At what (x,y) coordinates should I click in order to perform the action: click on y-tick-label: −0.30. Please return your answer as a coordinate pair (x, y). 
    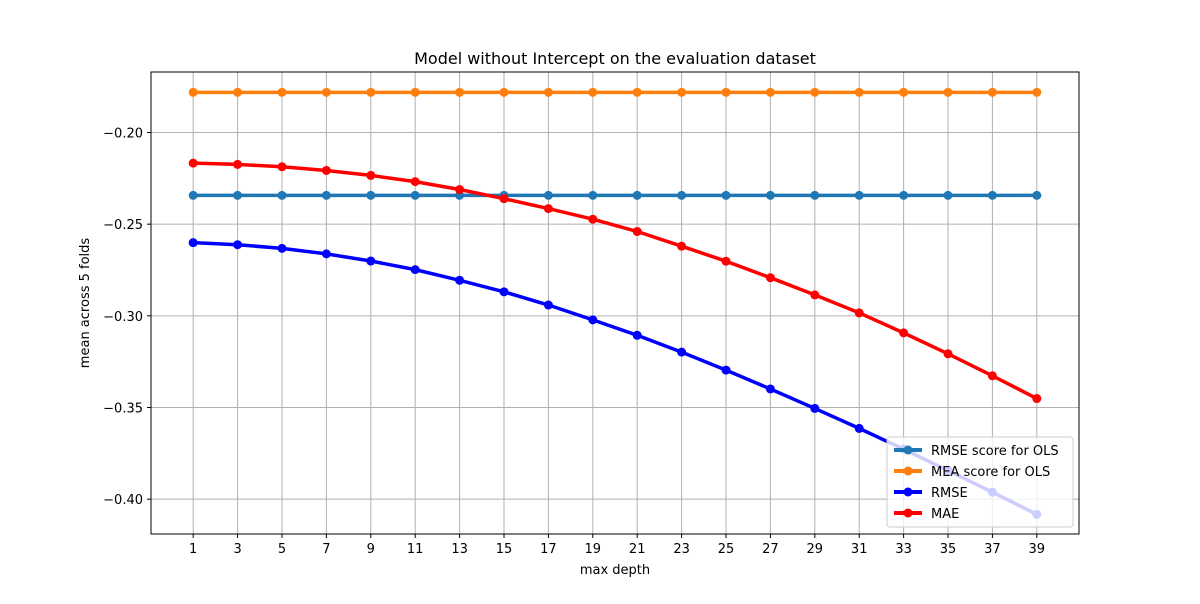
    Looking at the image, I should click on (123, 317).